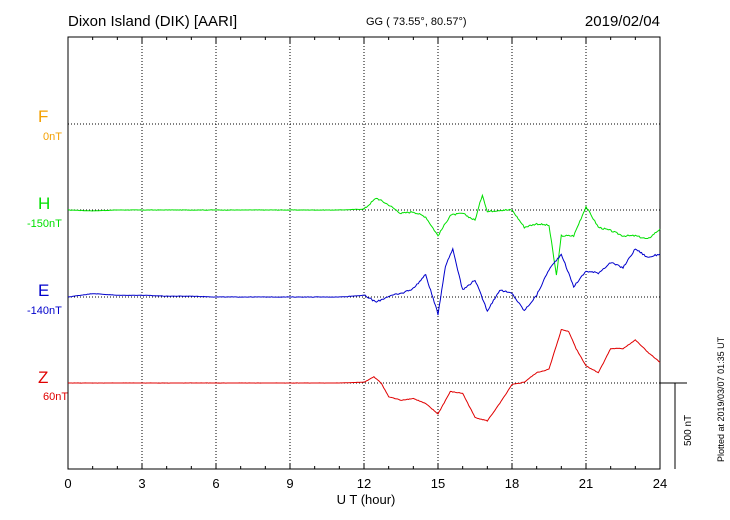  I want to click on plotted-timestamp: Plotted at 2019/03/07 01:35 UT, so click(721, 399).